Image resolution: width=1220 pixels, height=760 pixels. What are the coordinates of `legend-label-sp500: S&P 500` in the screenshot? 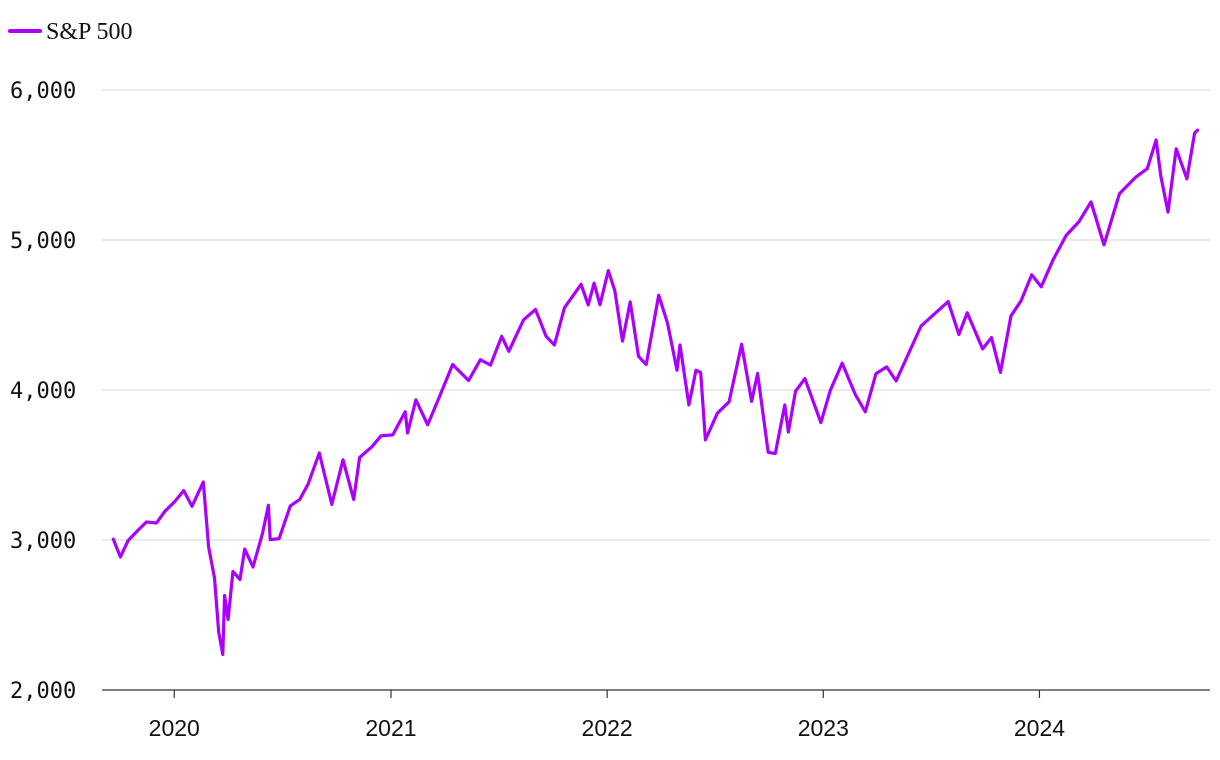 It's located at (89, 32).